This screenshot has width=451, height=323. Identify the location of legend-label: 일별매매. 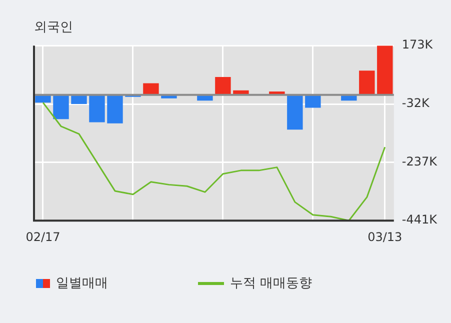
(82, 283).